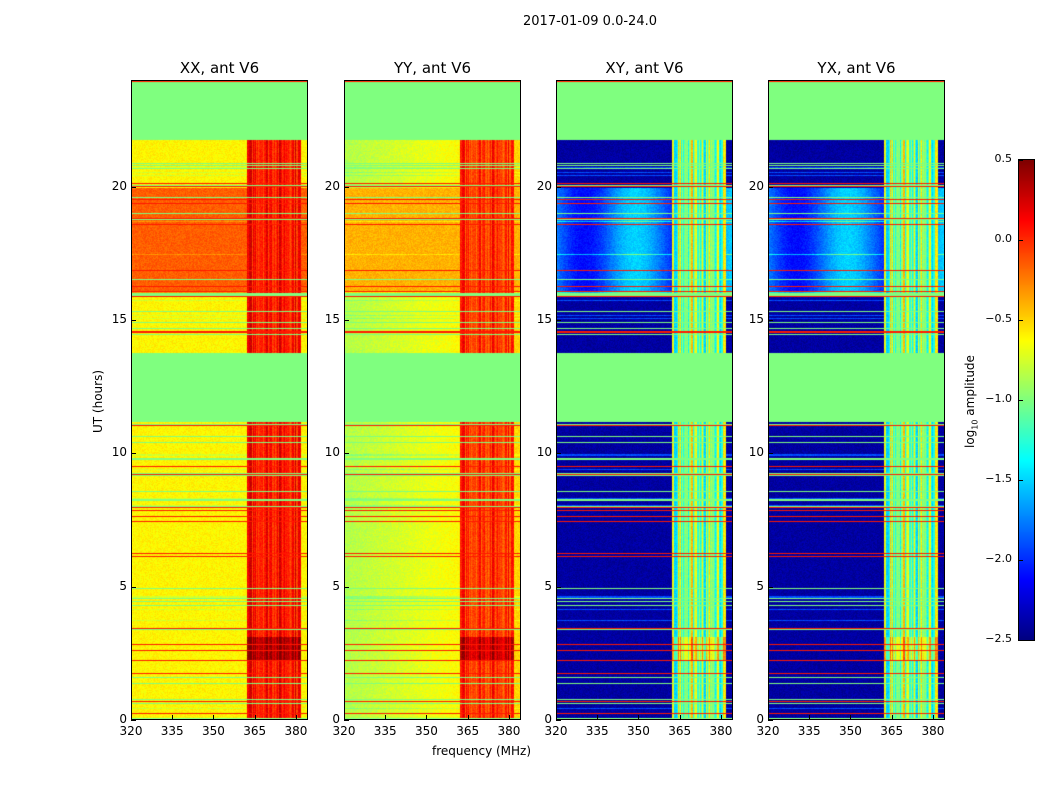 The image size is (1050, 800). What do you see at coordinates (998, 478) in the screenshot?
I see `colorbar-tick-label: −1.5` at bounding box center [998, 478].